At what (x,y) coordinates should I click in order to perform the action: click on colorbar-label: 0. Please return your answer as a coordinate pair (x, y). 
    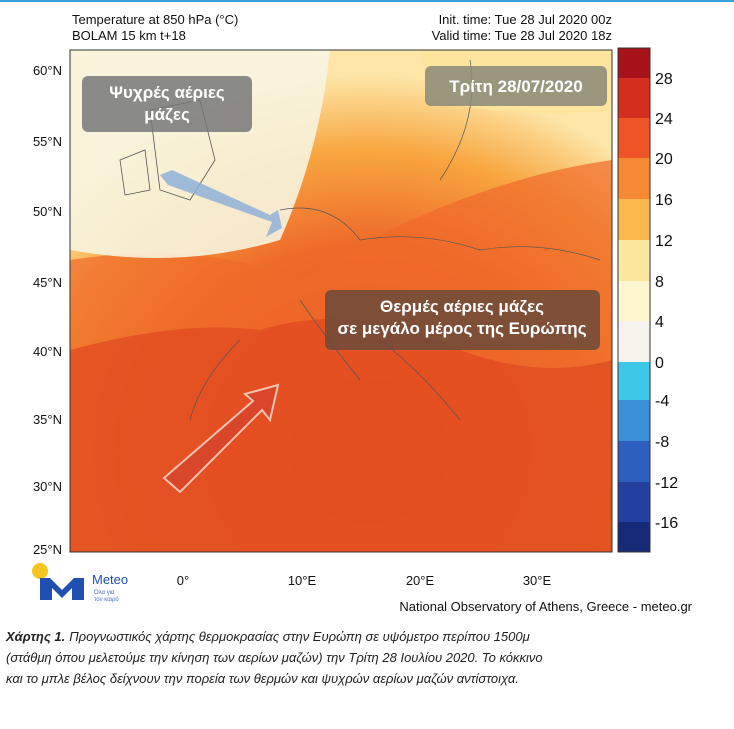
    Looking at the image, I should click on (659, 363).